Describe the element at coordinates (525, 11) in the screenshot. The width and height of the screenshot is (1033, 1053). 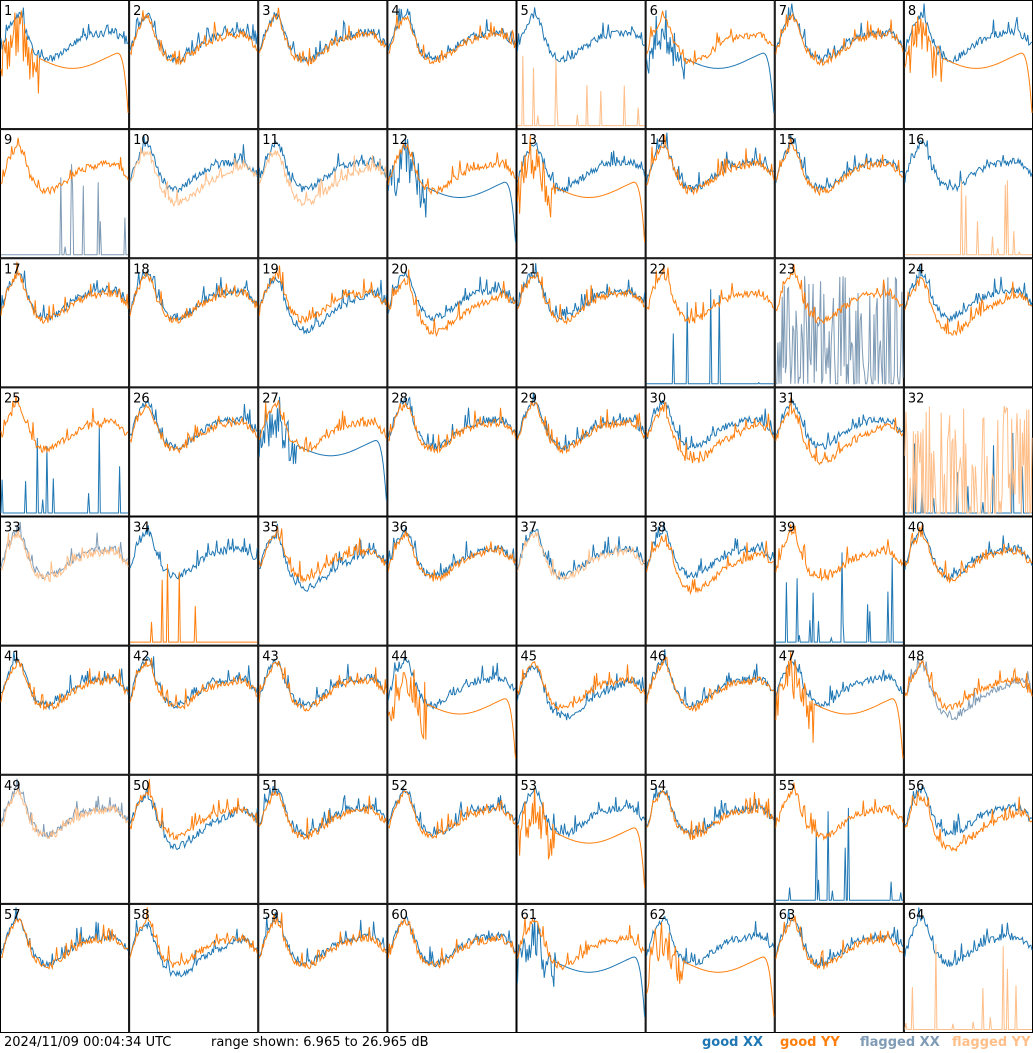
I see `panel-label: 5` at that location.